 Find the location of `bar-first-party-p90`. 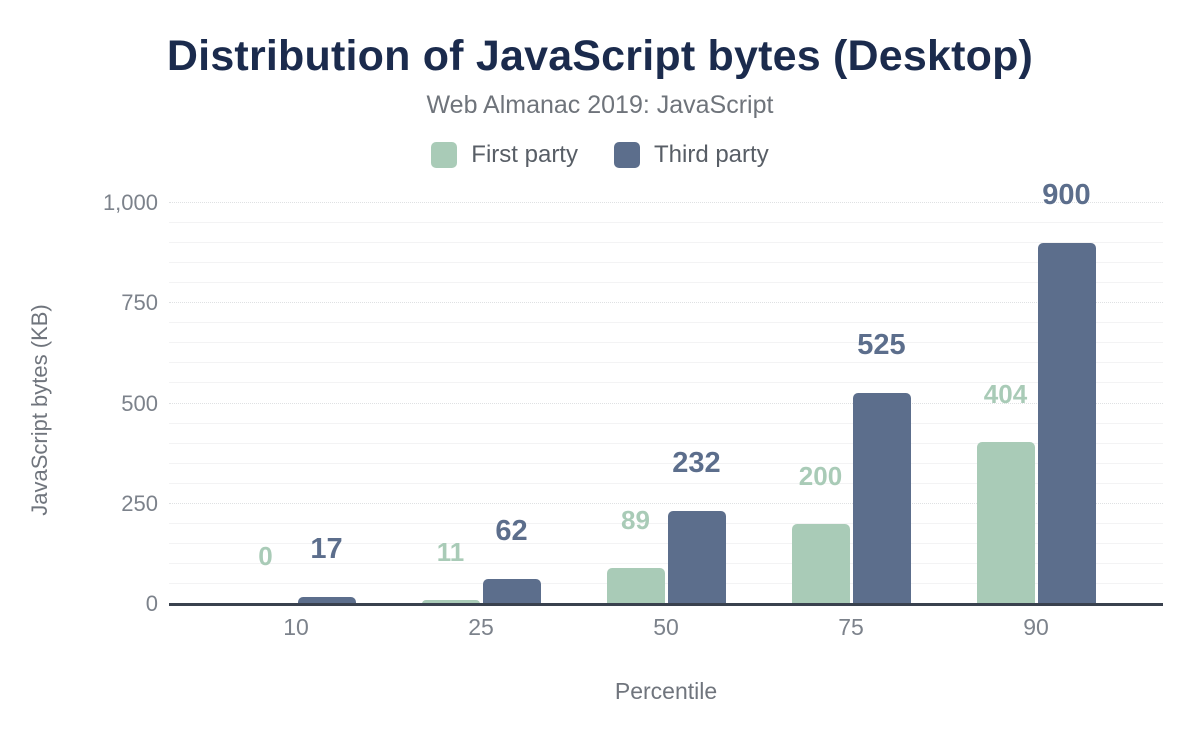

bar-first-party-p90 is located at coordinates (1005, 523).